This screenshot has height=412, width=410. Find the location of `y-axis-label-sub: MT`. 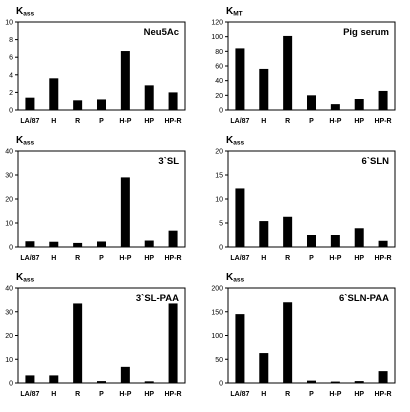

y-axis-label-sub: MT is located at coordinates (237, 14).